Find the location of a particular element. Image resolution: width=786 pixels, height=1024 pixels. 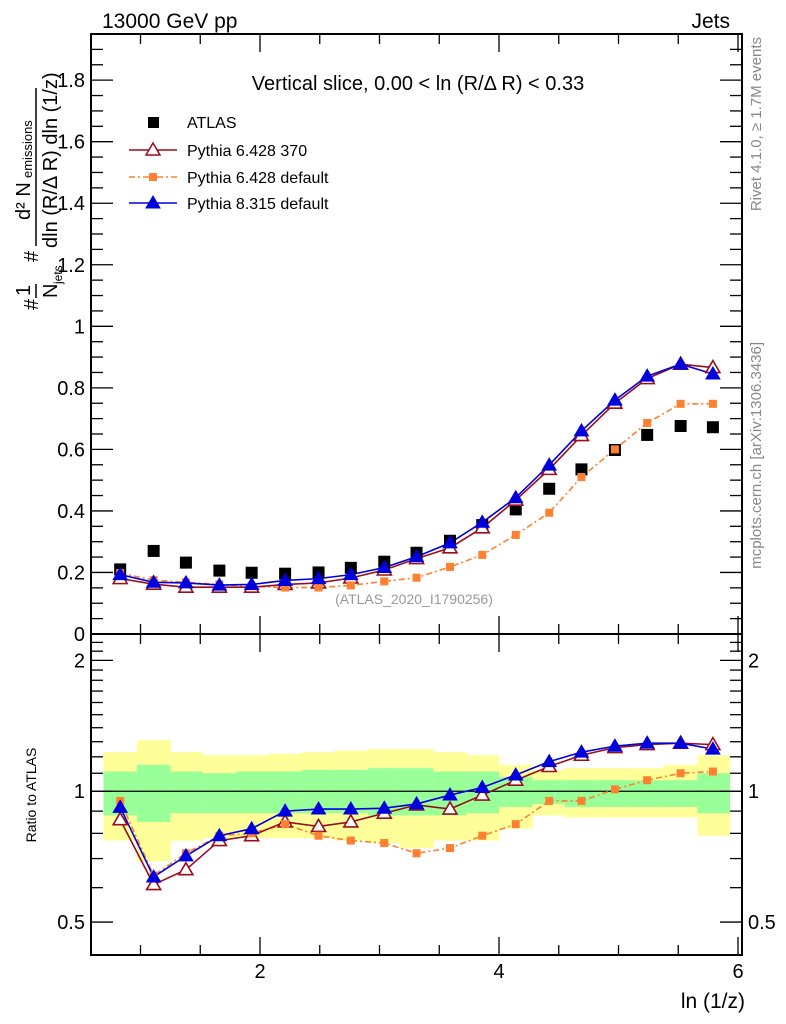

x-tick-label: 4 is located at coordinates (498, 972).